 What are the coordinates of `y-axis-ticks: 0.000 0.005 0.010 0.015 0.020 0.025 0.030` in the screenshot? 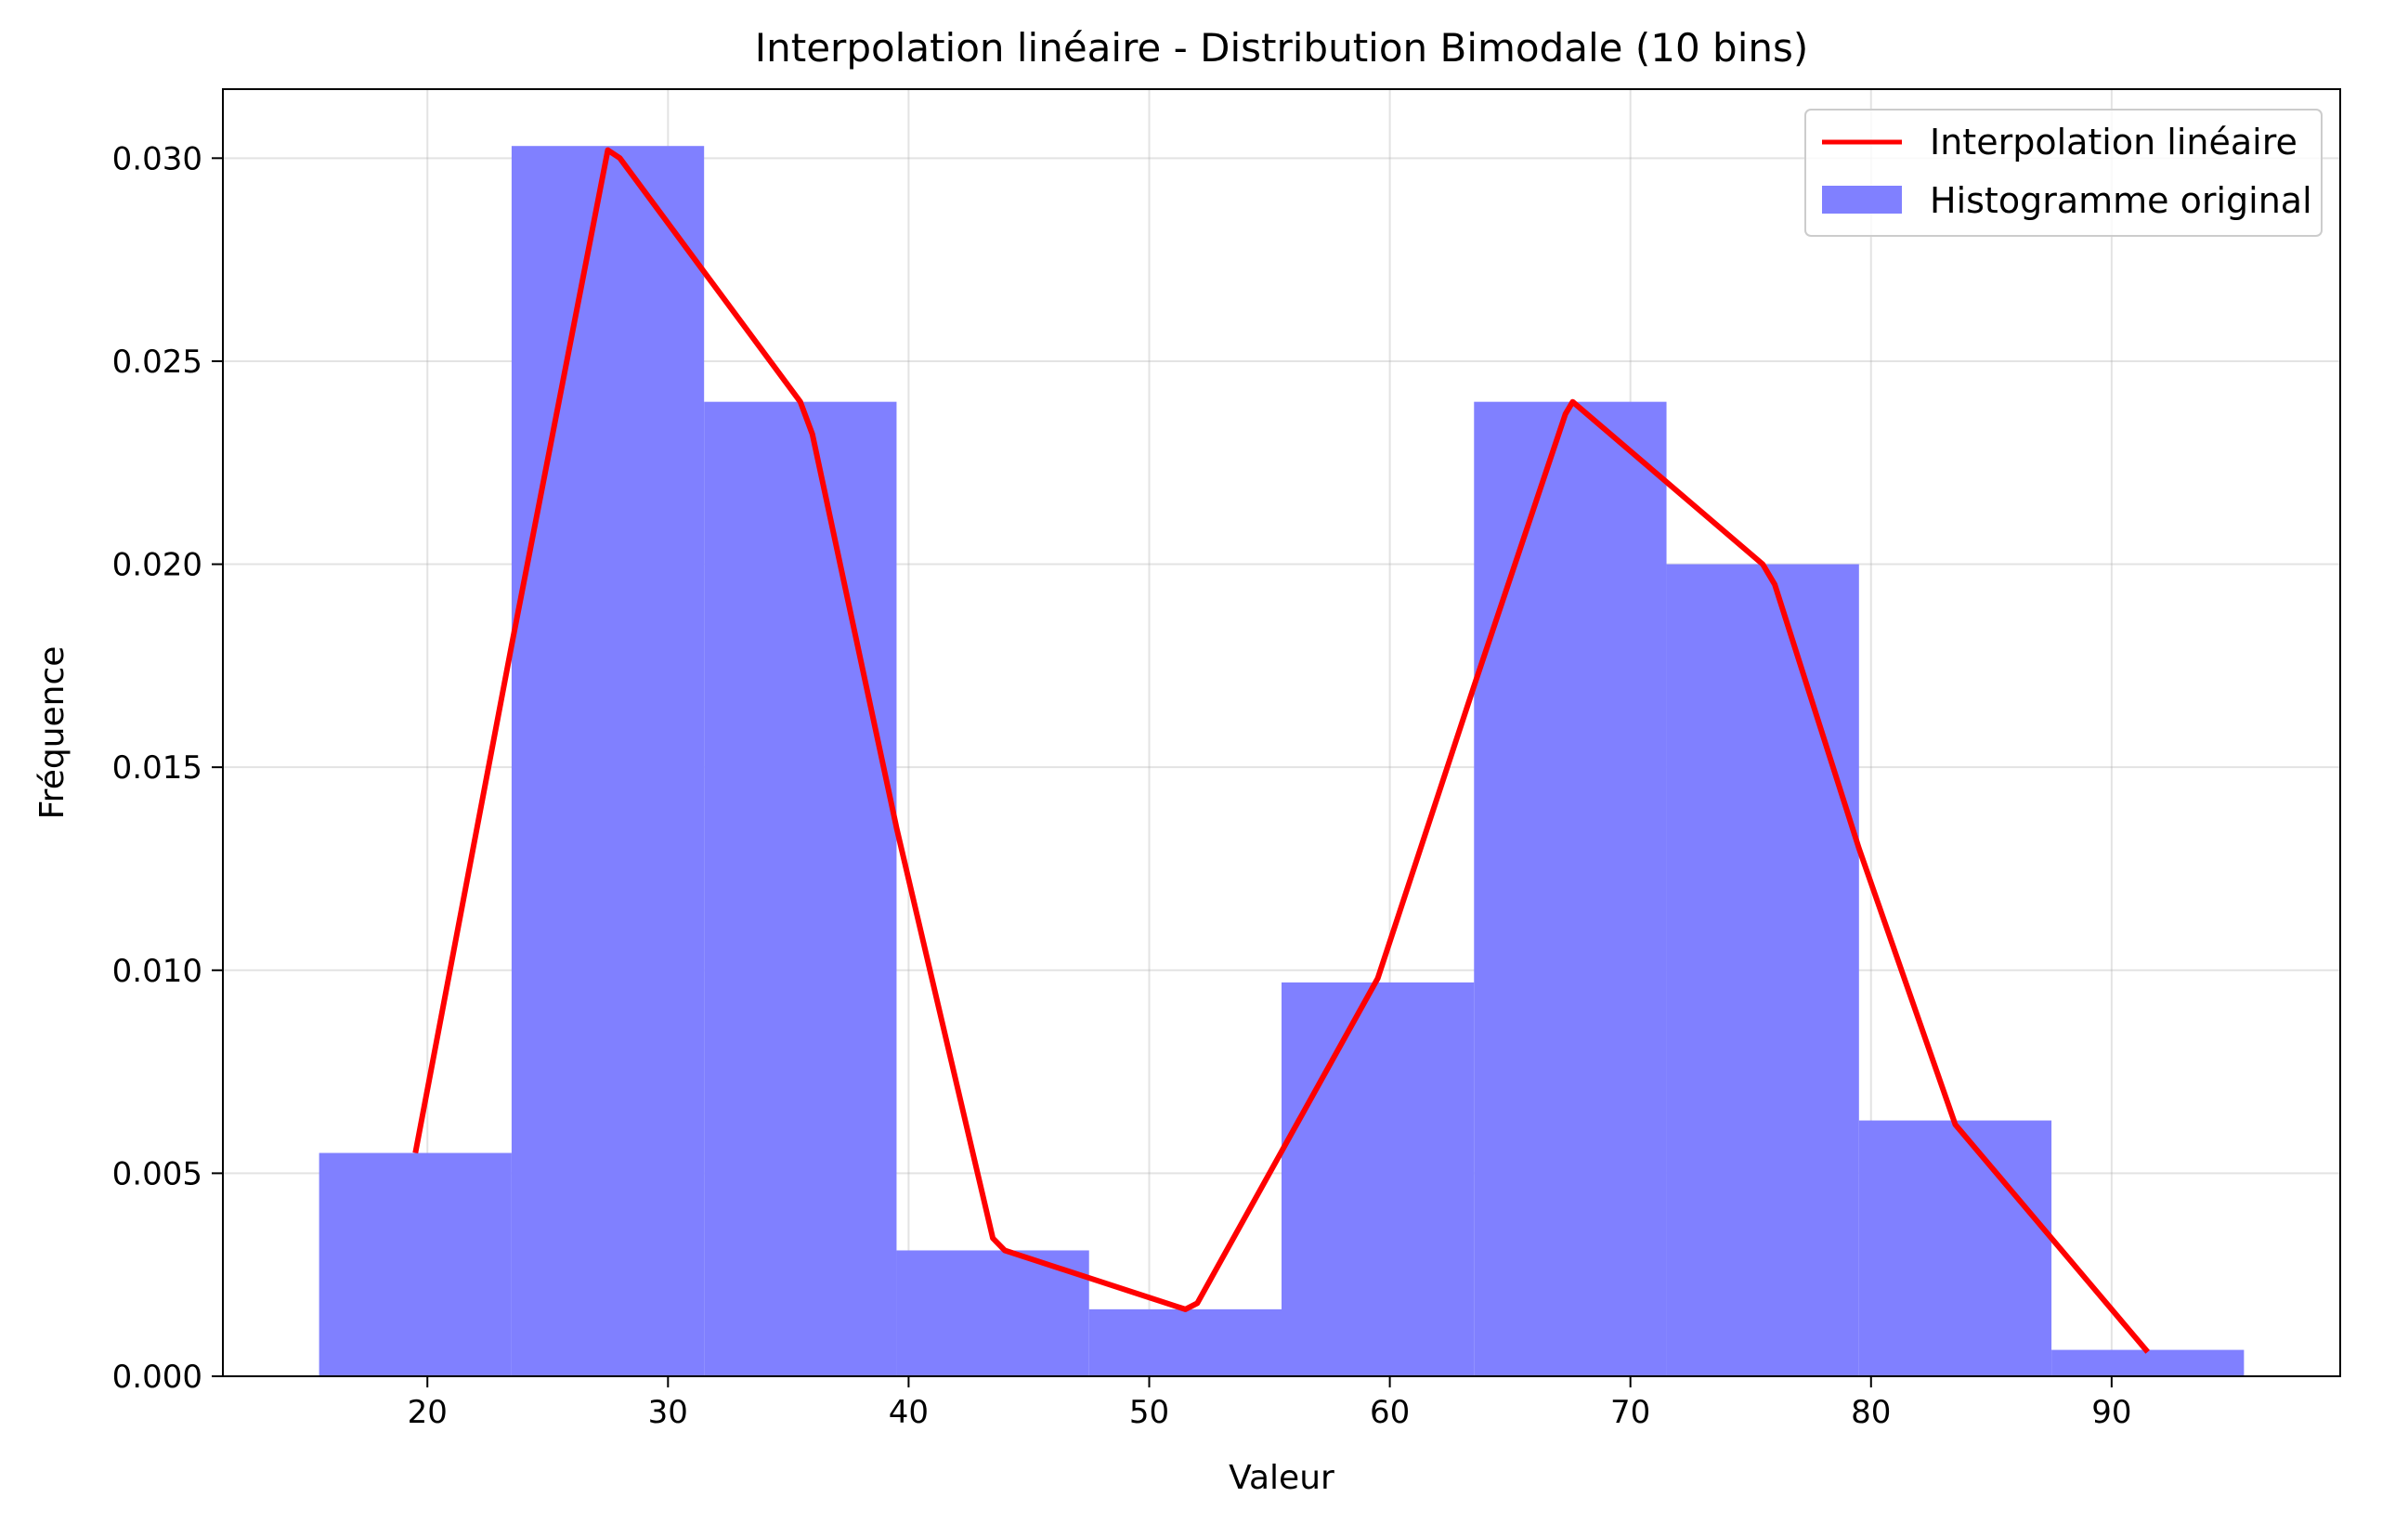 It's located at (168, 768).